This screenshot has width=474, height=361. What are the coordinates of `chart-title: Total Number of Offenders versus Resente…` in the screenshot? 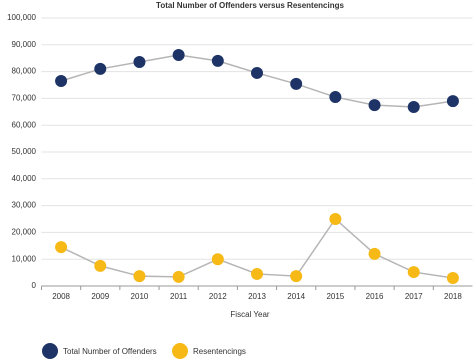 It's located at (250, 5).